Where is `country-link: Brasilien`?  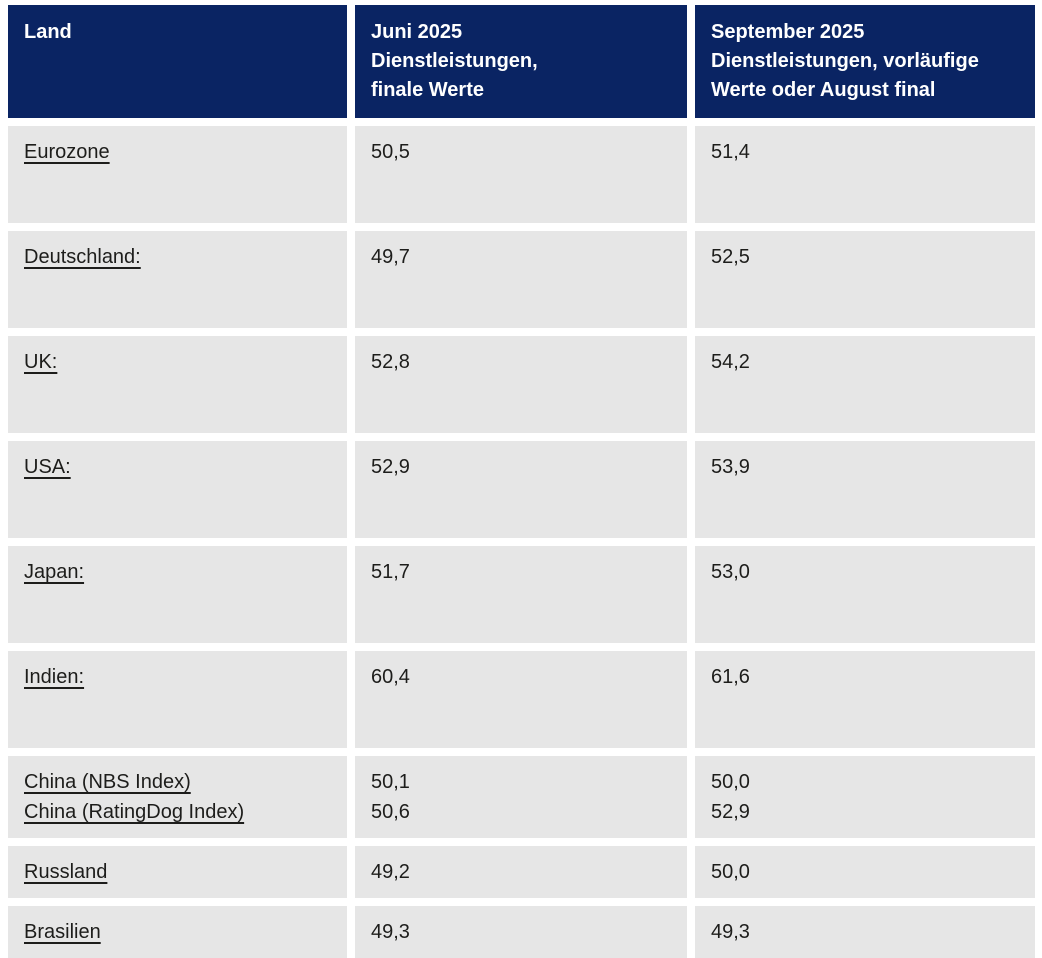
country-link: Brasilien is located at coordinates (62, 932).